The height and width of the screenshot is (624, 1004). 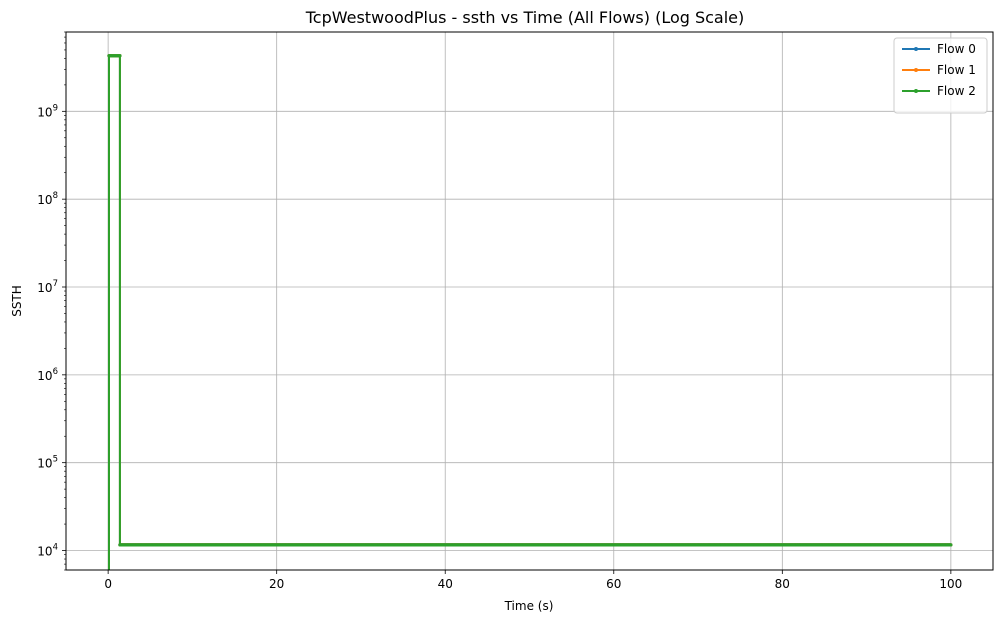 I want to click on legend-entry: Flow 0, so click(x=939, y=49).